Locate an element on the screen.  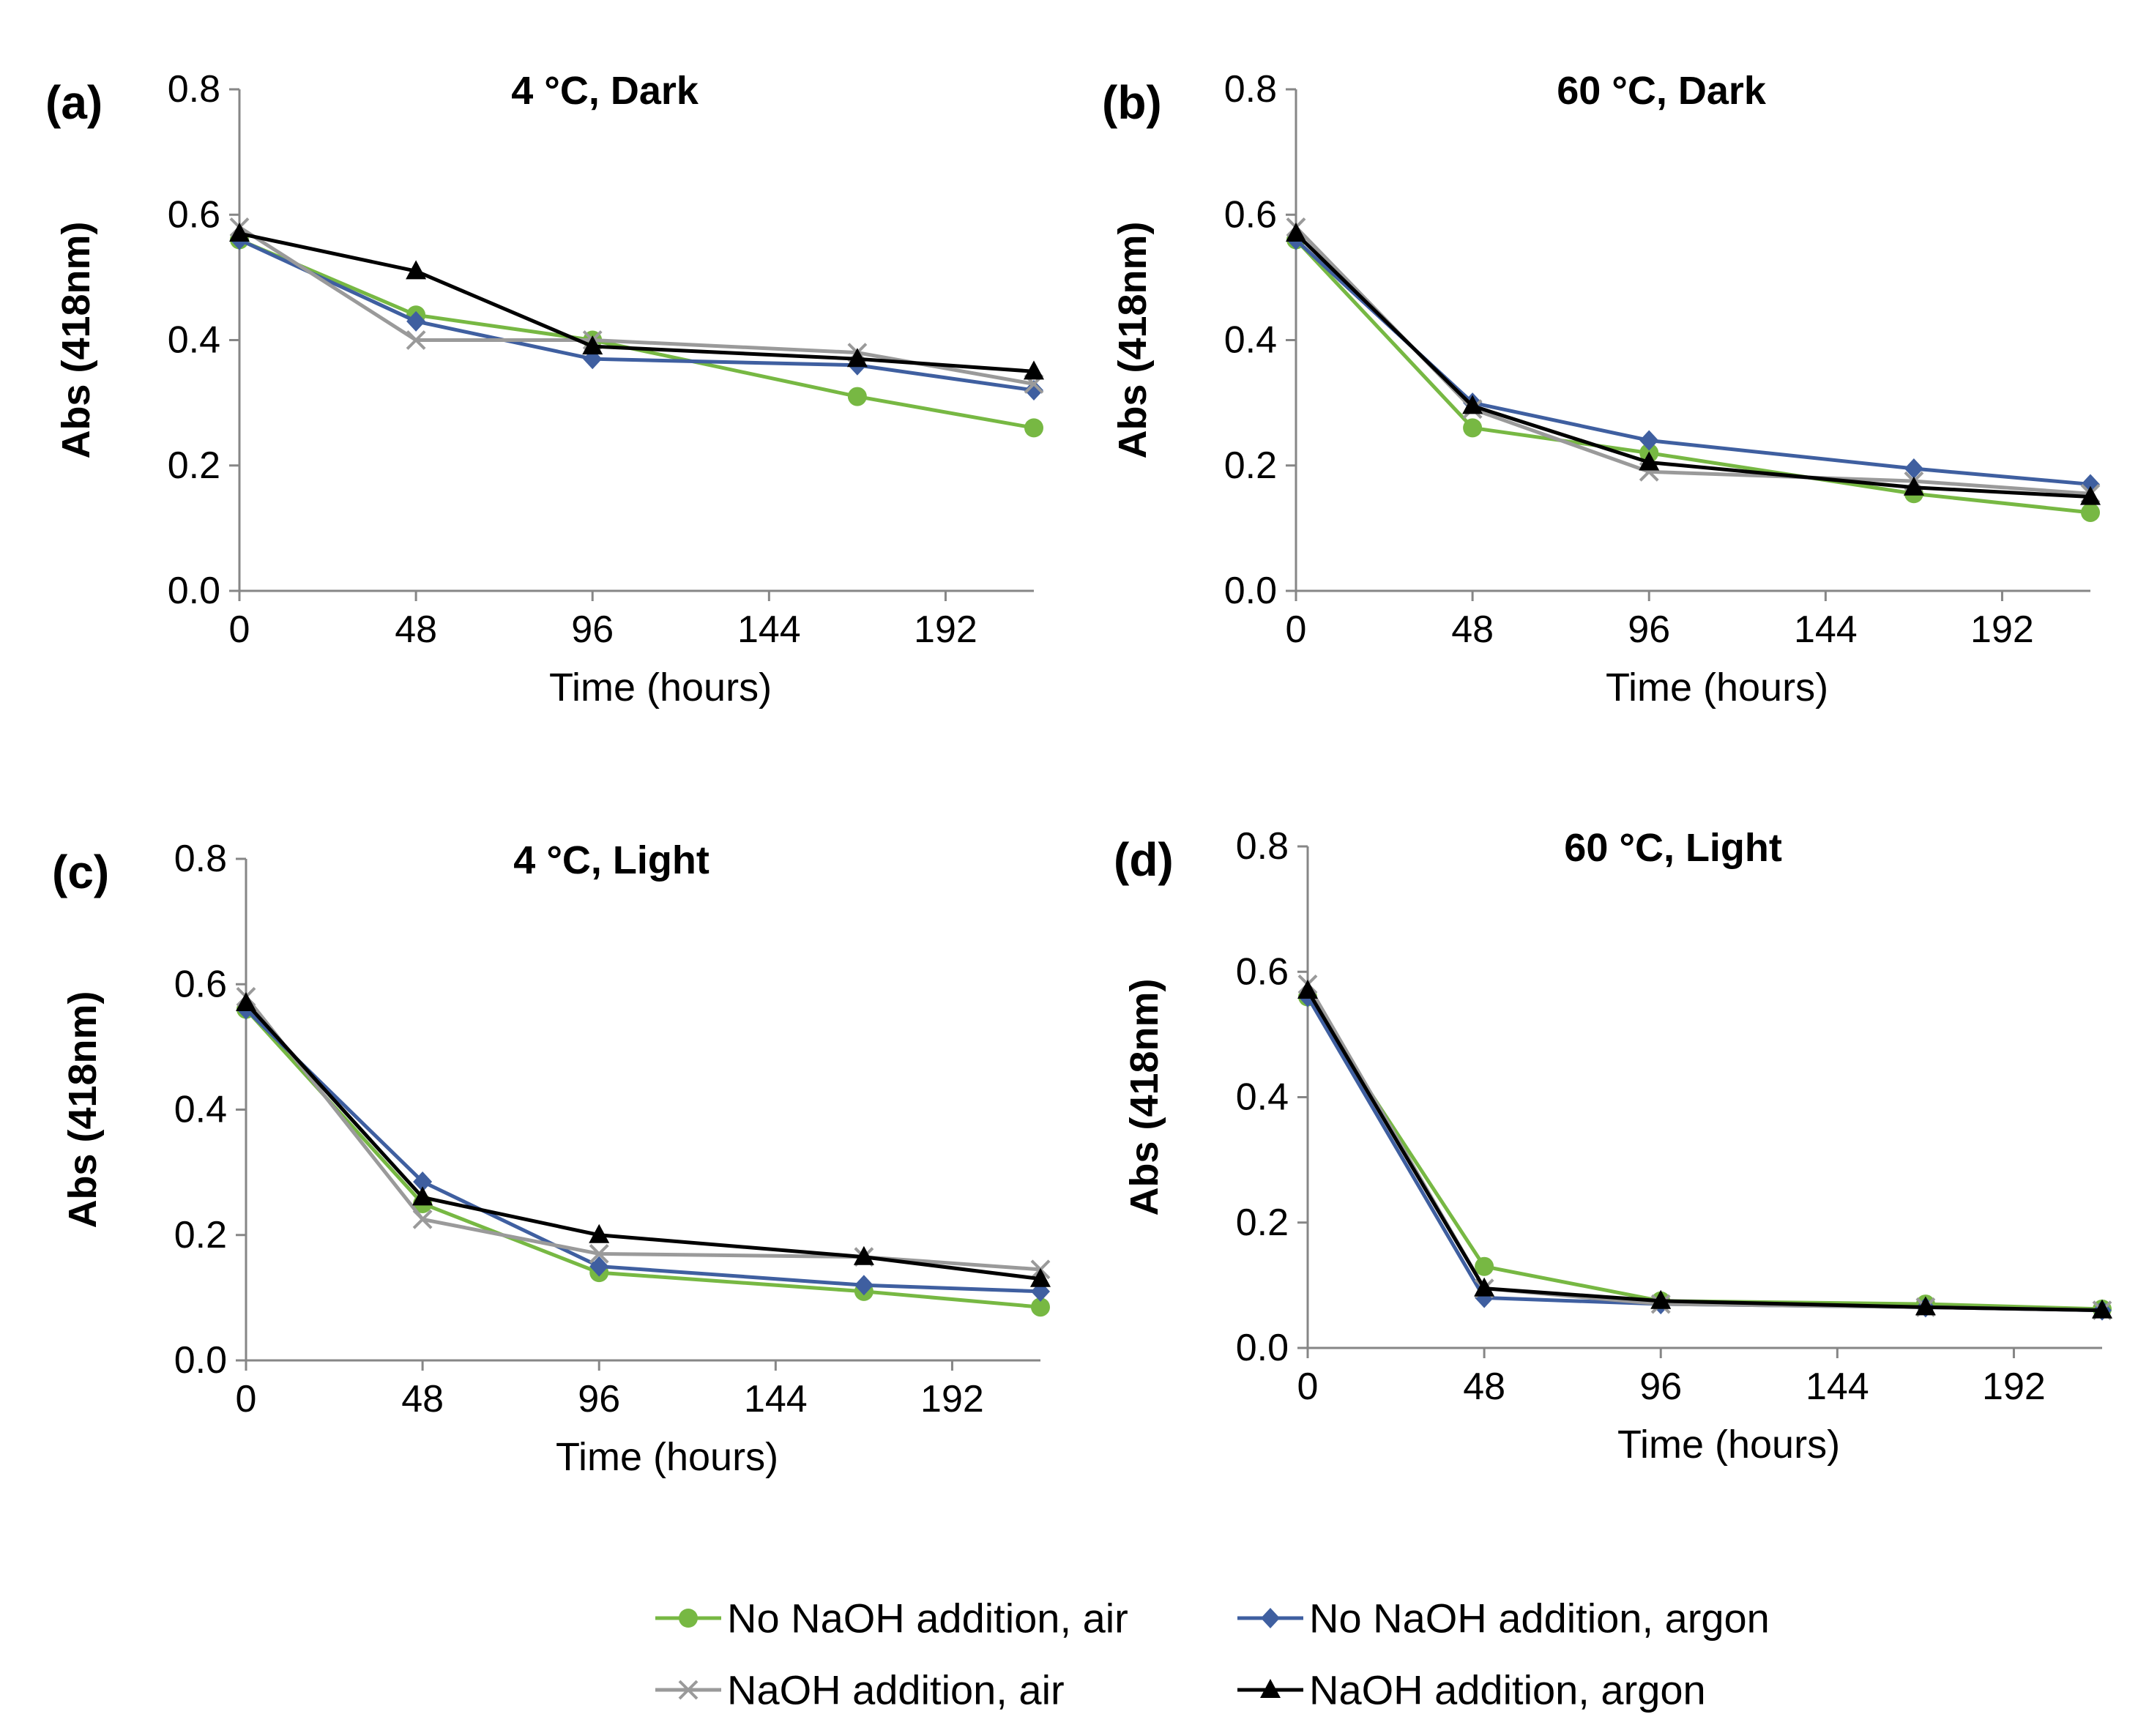
legend-label: NaOH addition, air is located at coordinates (896, 1690).